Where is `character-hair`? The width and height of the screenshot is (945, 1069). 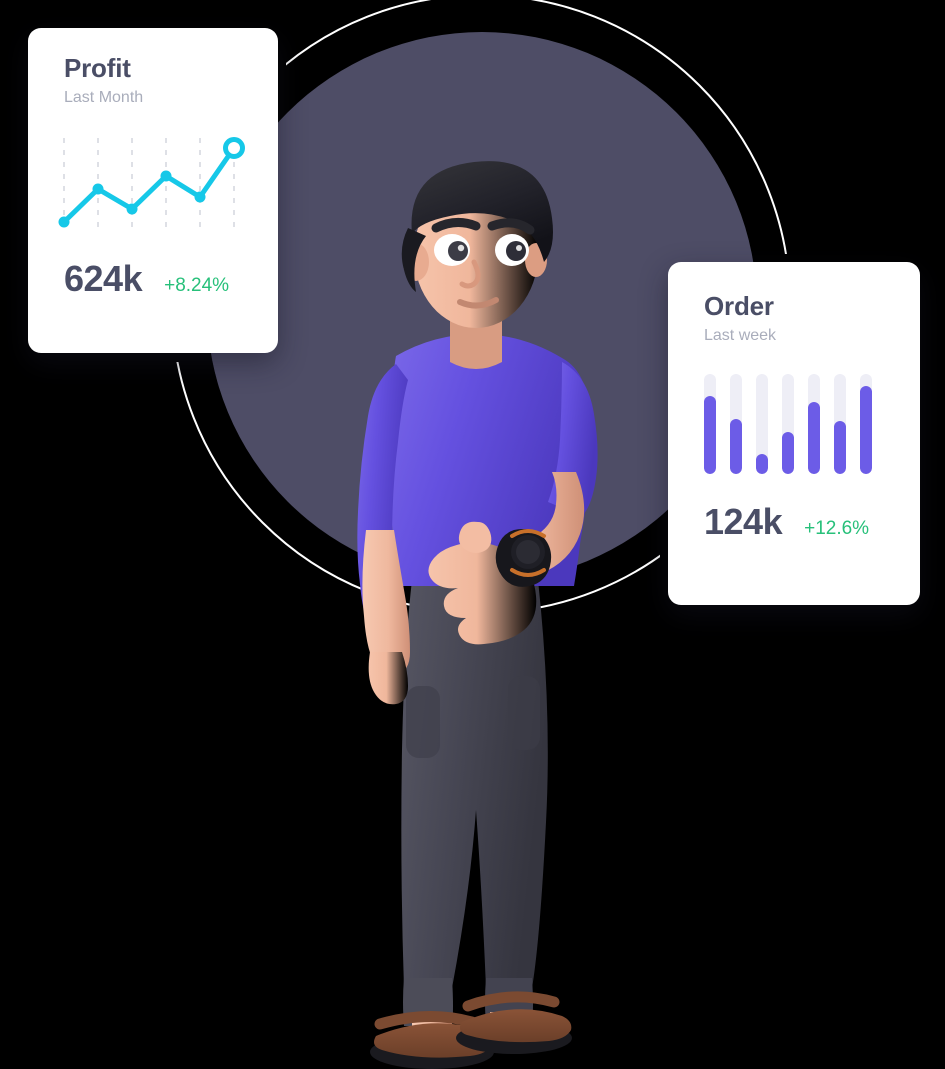
character-hair is located at coordinates (482, 211).